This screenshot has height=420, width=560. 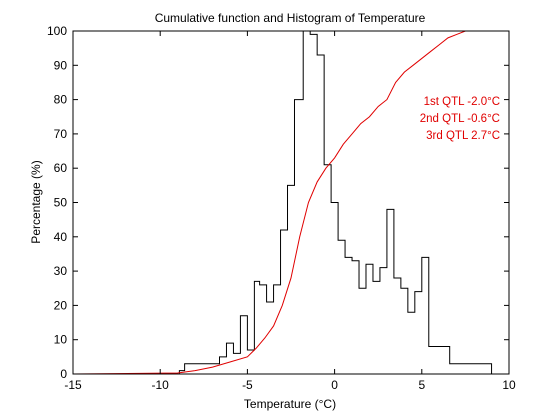 What do you see at coordinates (509, 385) in the screenshot?
I see `x-tick-label: 10` at bounding box center [509, 385].